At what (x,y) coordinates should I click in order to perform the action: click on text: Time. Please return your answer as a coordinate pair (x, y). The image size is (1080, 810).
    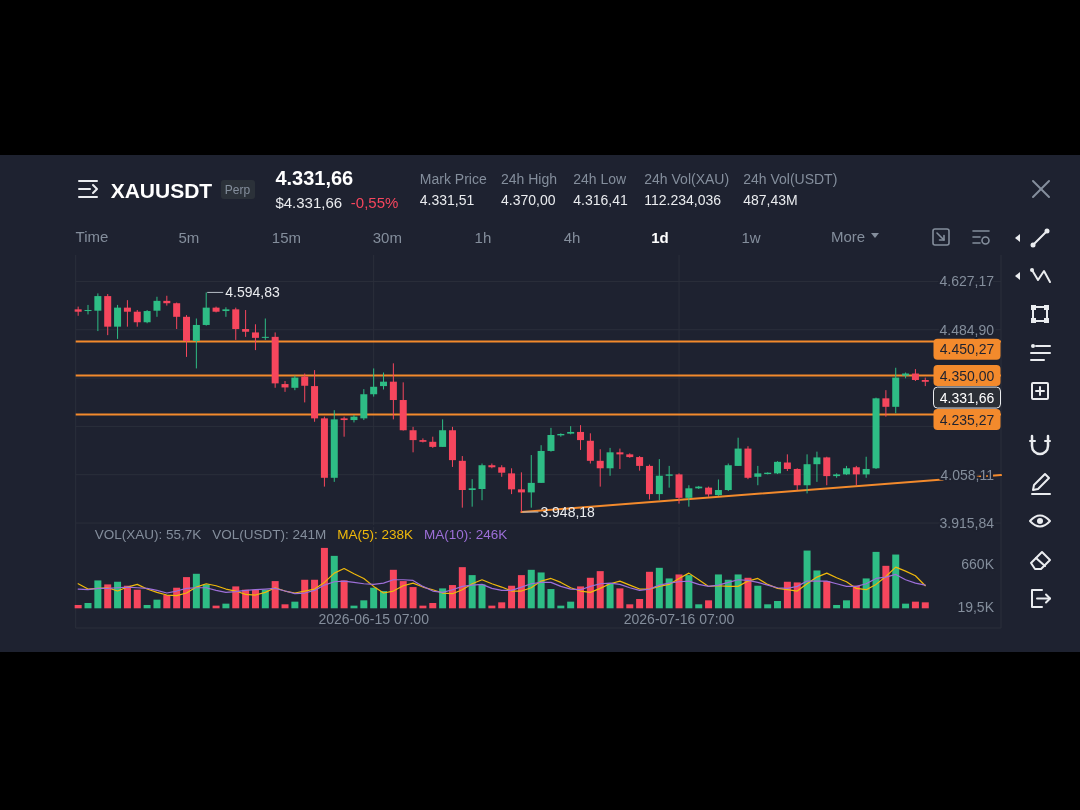
    Looking at the image, I should click on (92, 236).